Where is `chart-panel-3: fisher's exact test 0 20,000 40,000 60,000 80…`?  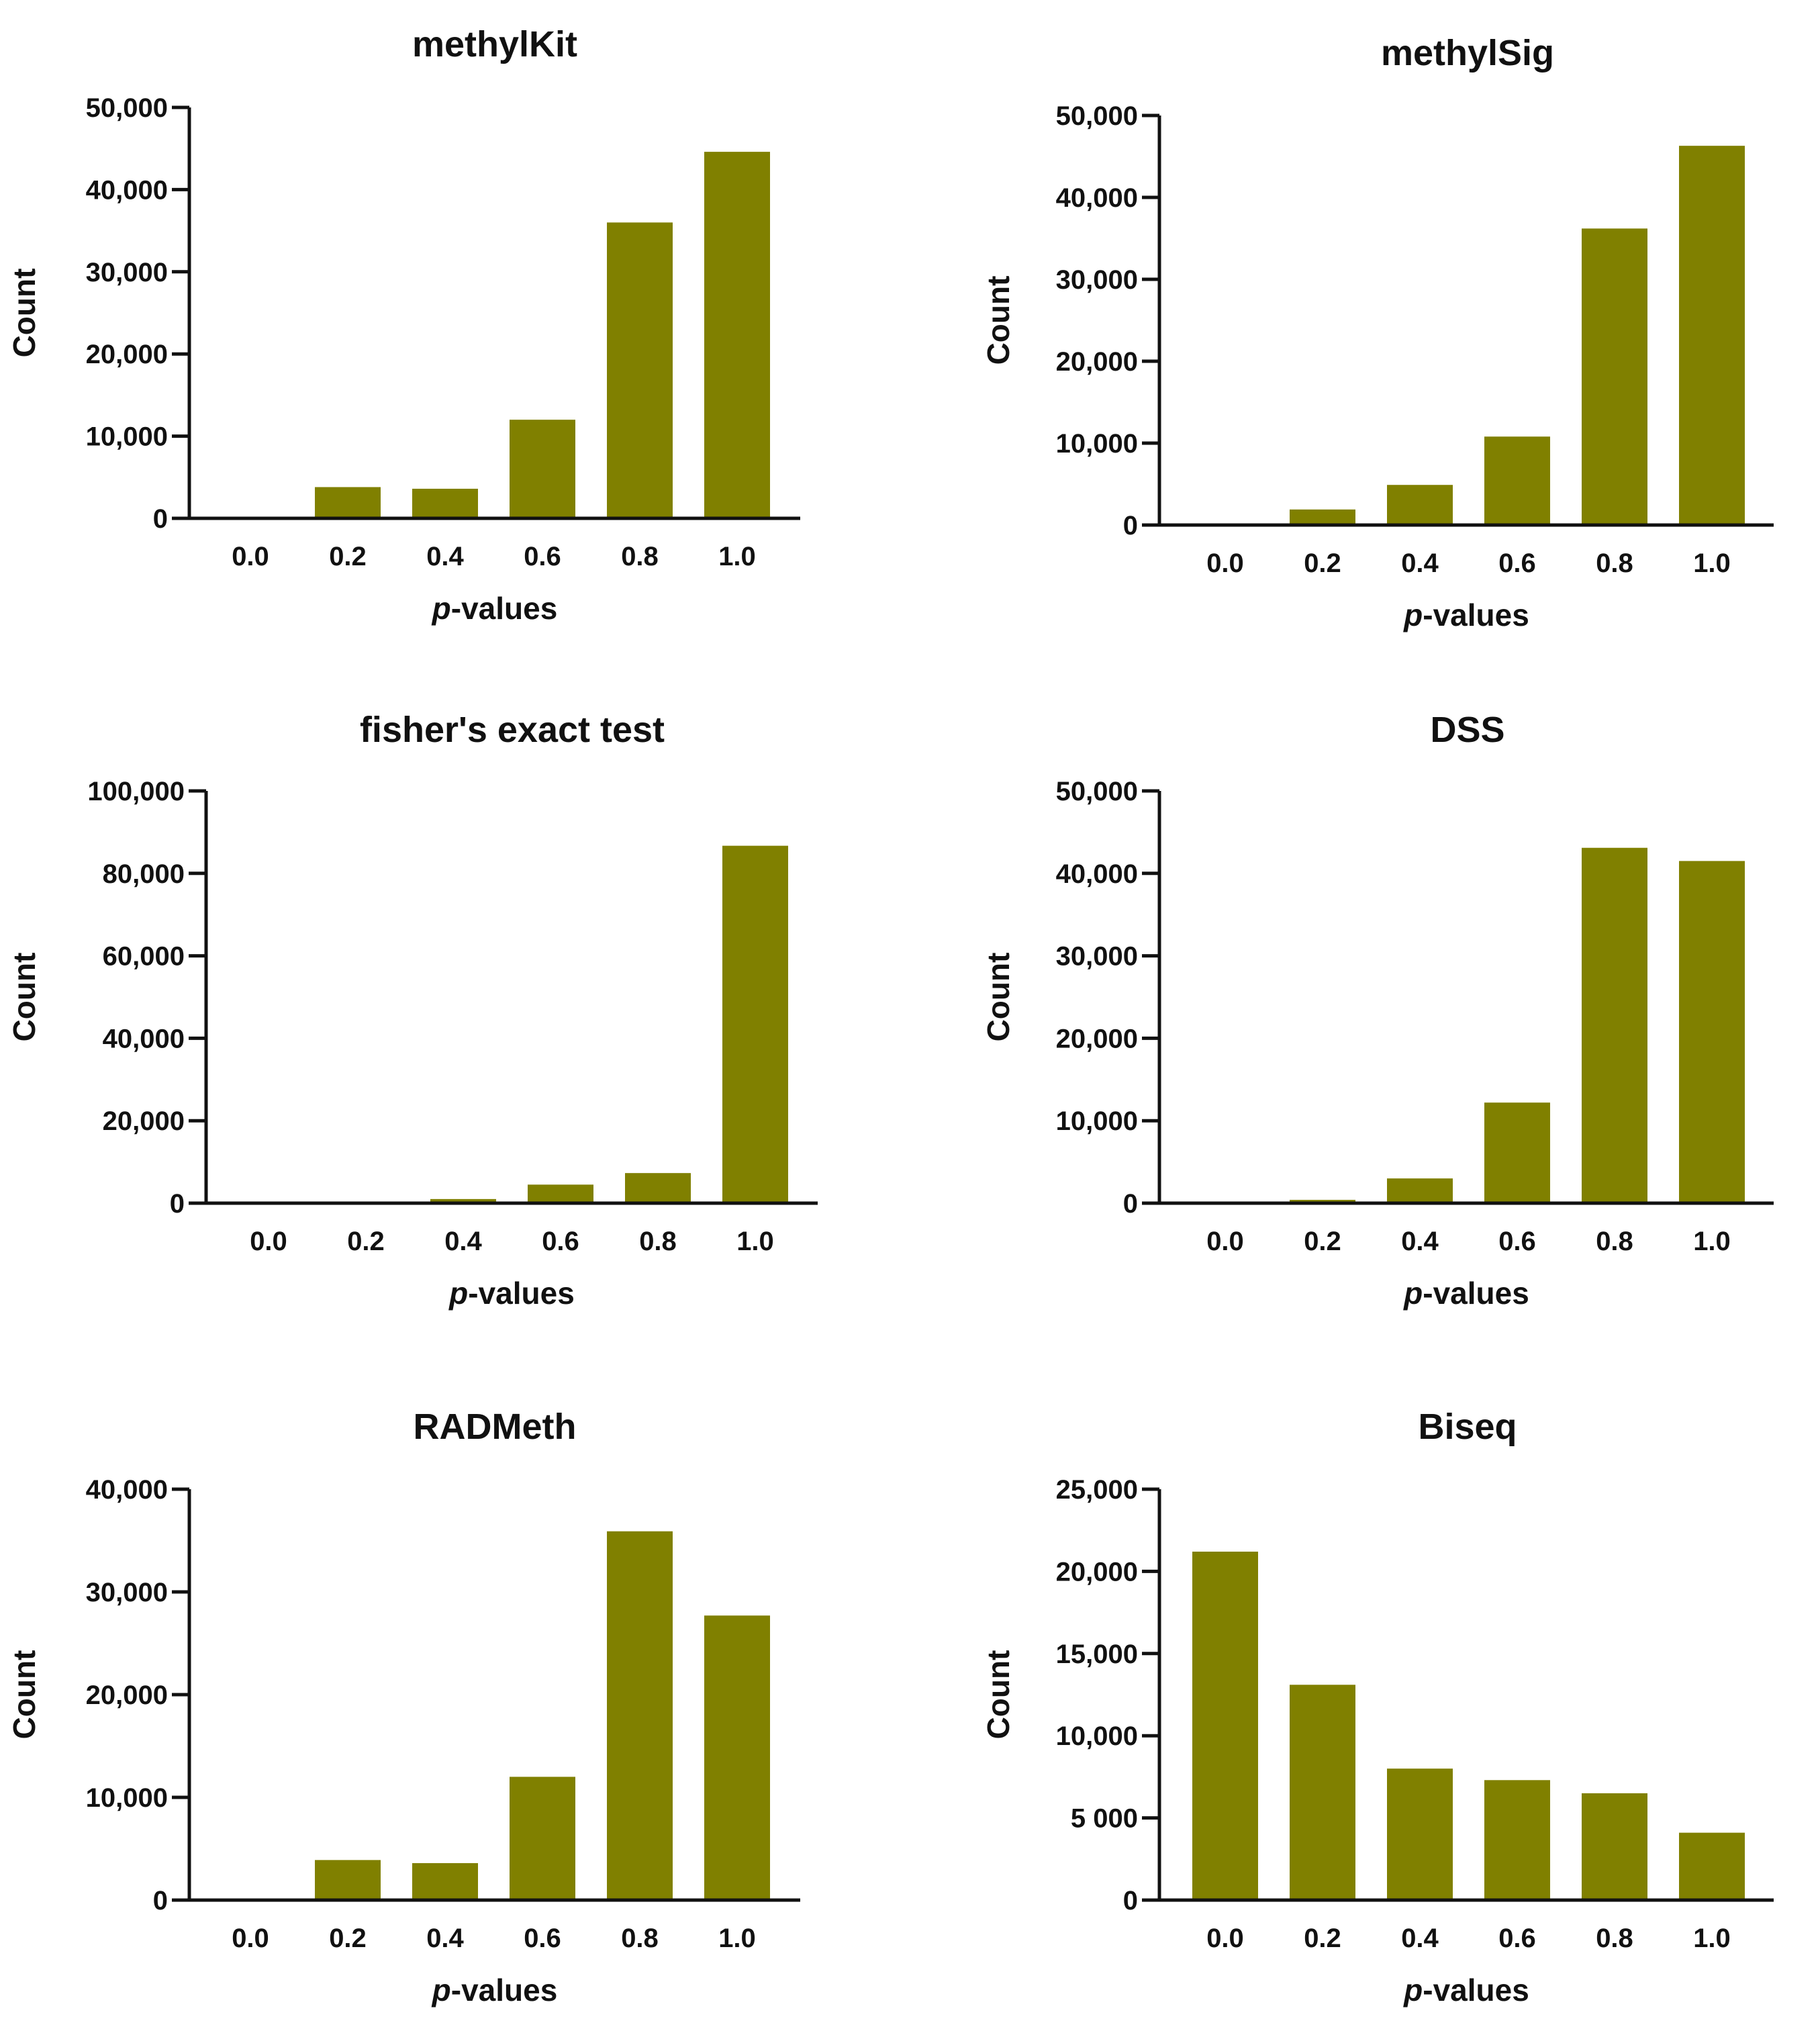 chart-panel-3: fisher's exact test 0 20,000 40,000 60,000 80… is located at coordinates (413, 1010).